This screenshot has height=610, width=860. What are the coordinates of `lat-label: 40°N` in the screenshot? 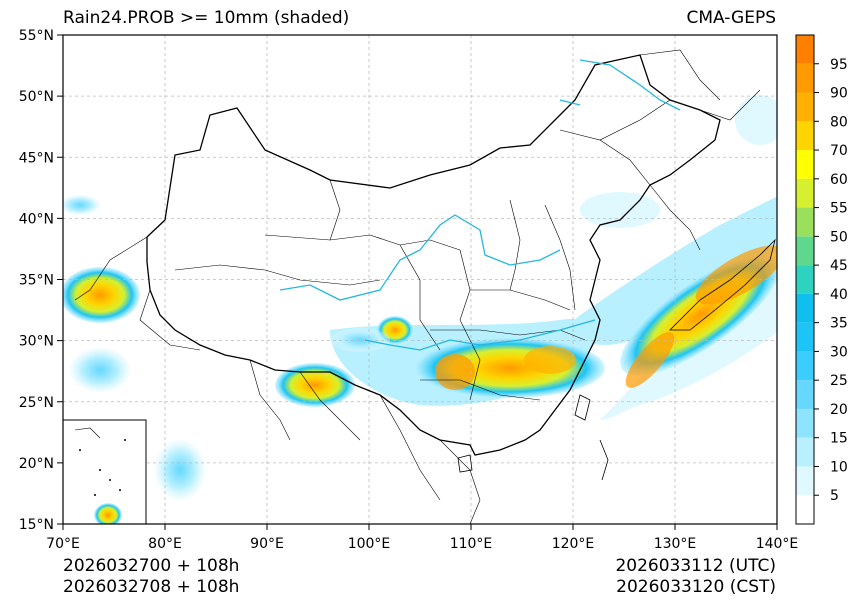 It's located at (36, 219).